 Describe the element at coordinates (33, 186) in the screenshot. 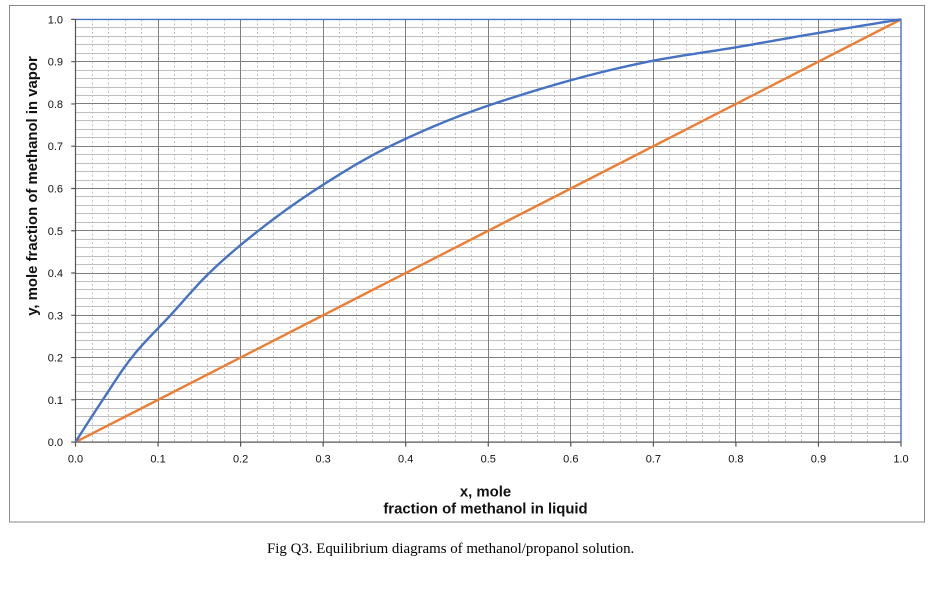

I see `svg-text:y, mole fraction of methanol i: y, mole fraction of methanol in vapor` at that location.